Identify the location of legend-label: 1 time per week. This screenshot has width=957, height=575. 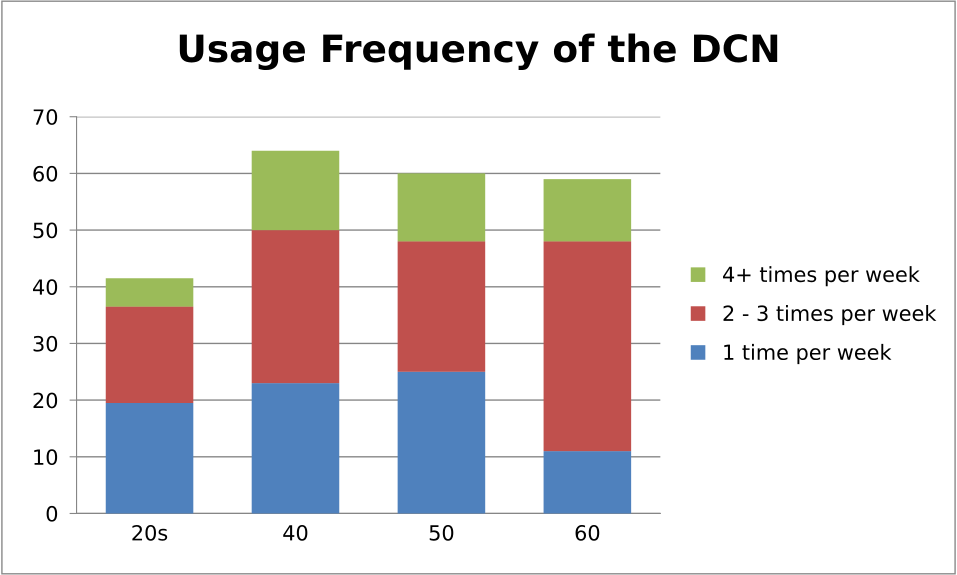
(808, 354).